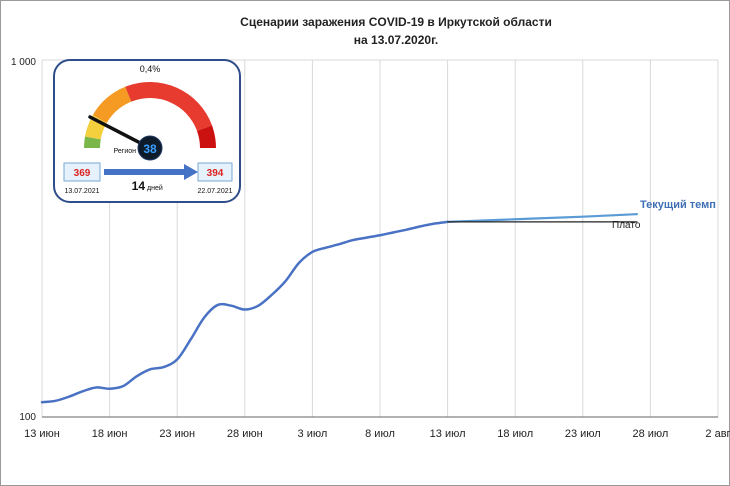 The image size is (730, 486). I want to click on x-tick-label: 28 июл, so click(650, 434).